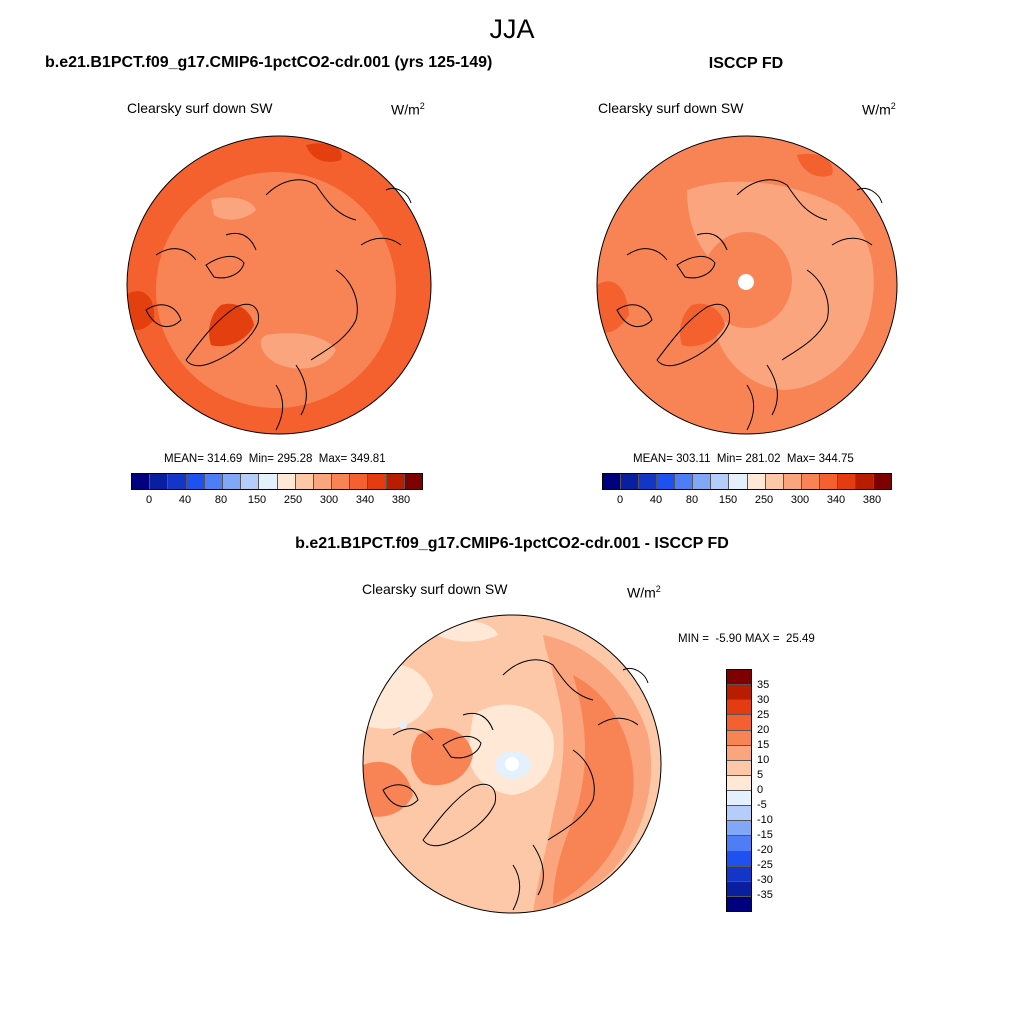 The image size is (1024, 1024). I want to click on obs-stats: MEAN= 303.11 Min= 281.02 Max= 344.75, so click(743, 459).